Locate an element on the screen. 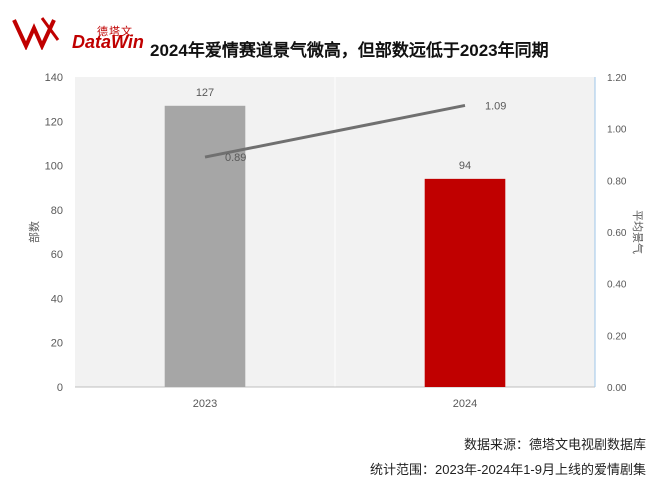 This screenshot has width=660, height=483. logo-mark-icon is located at coordinates (36, 34).